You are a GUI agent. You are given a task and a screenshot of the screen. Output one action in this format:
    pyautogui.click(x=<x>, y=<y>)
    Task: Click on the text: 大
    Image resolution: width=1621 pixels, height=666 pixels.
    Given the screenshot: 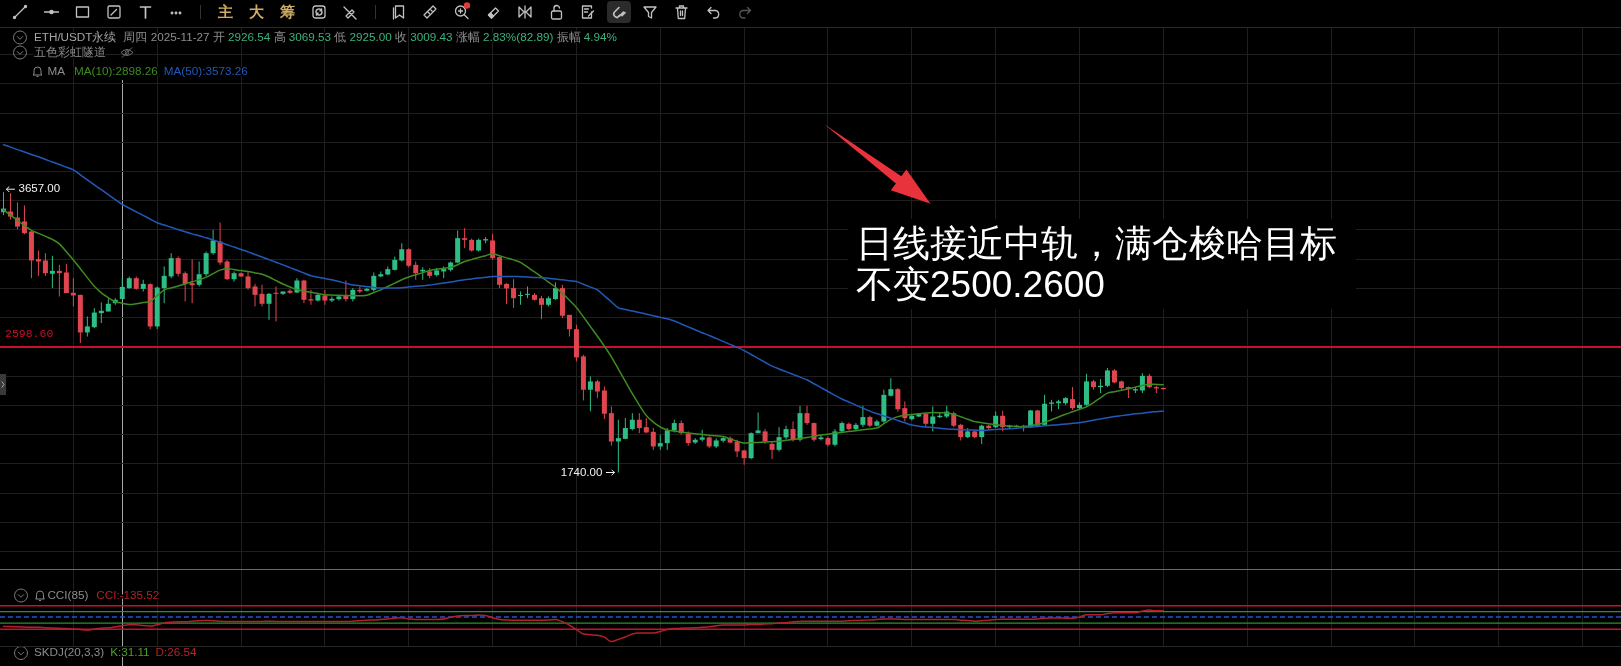 What is the action you would take?
    pyautogui.click(x=257, y=11)
    